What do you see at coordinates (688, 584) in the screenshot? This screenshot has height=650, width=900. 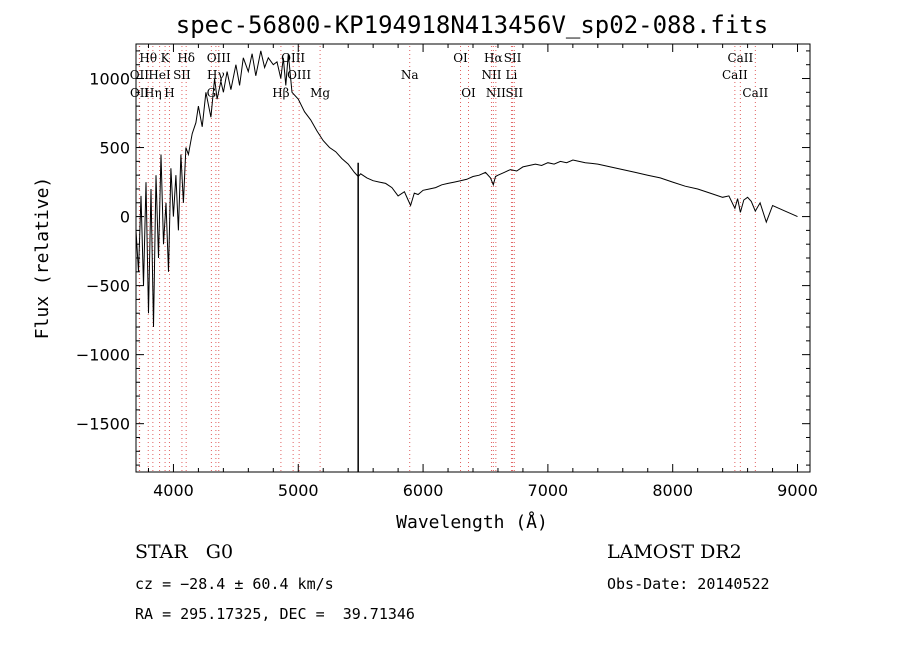 I see `observation-date: Obs-Date: 20140522` at bounding box center [688, 584].